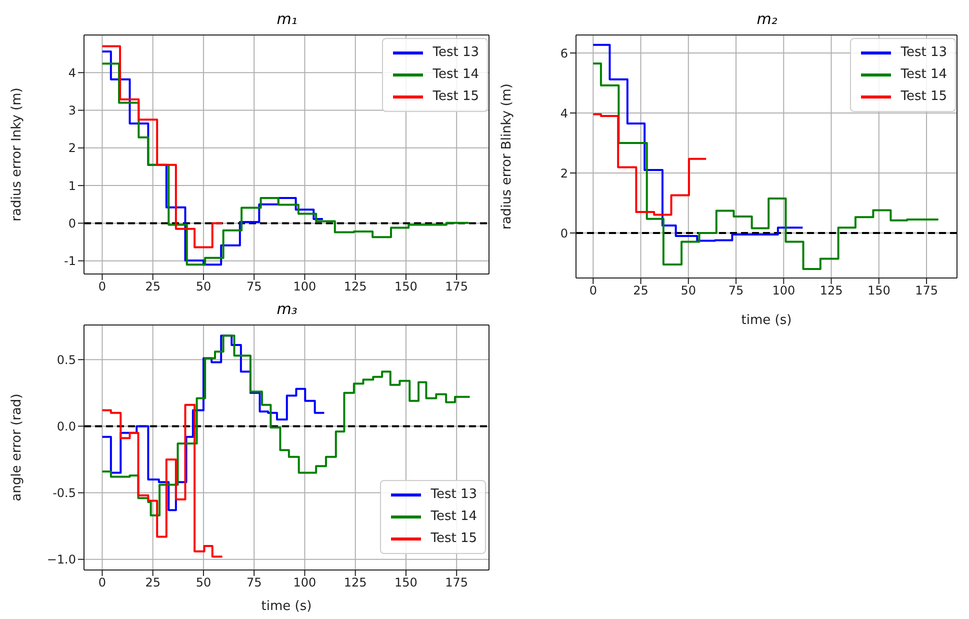  Describe the element at coordinates (66, 426) in the screenshot. I see `y-tick-label: 0.0` at that location.